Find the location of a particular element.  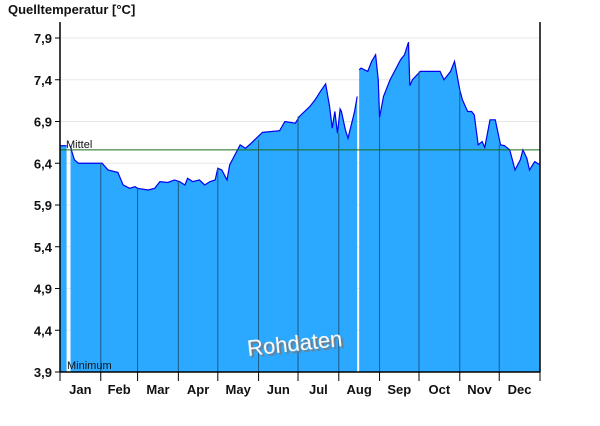

x-tick-label-jan: Jan is located at coordinates (80, 389).